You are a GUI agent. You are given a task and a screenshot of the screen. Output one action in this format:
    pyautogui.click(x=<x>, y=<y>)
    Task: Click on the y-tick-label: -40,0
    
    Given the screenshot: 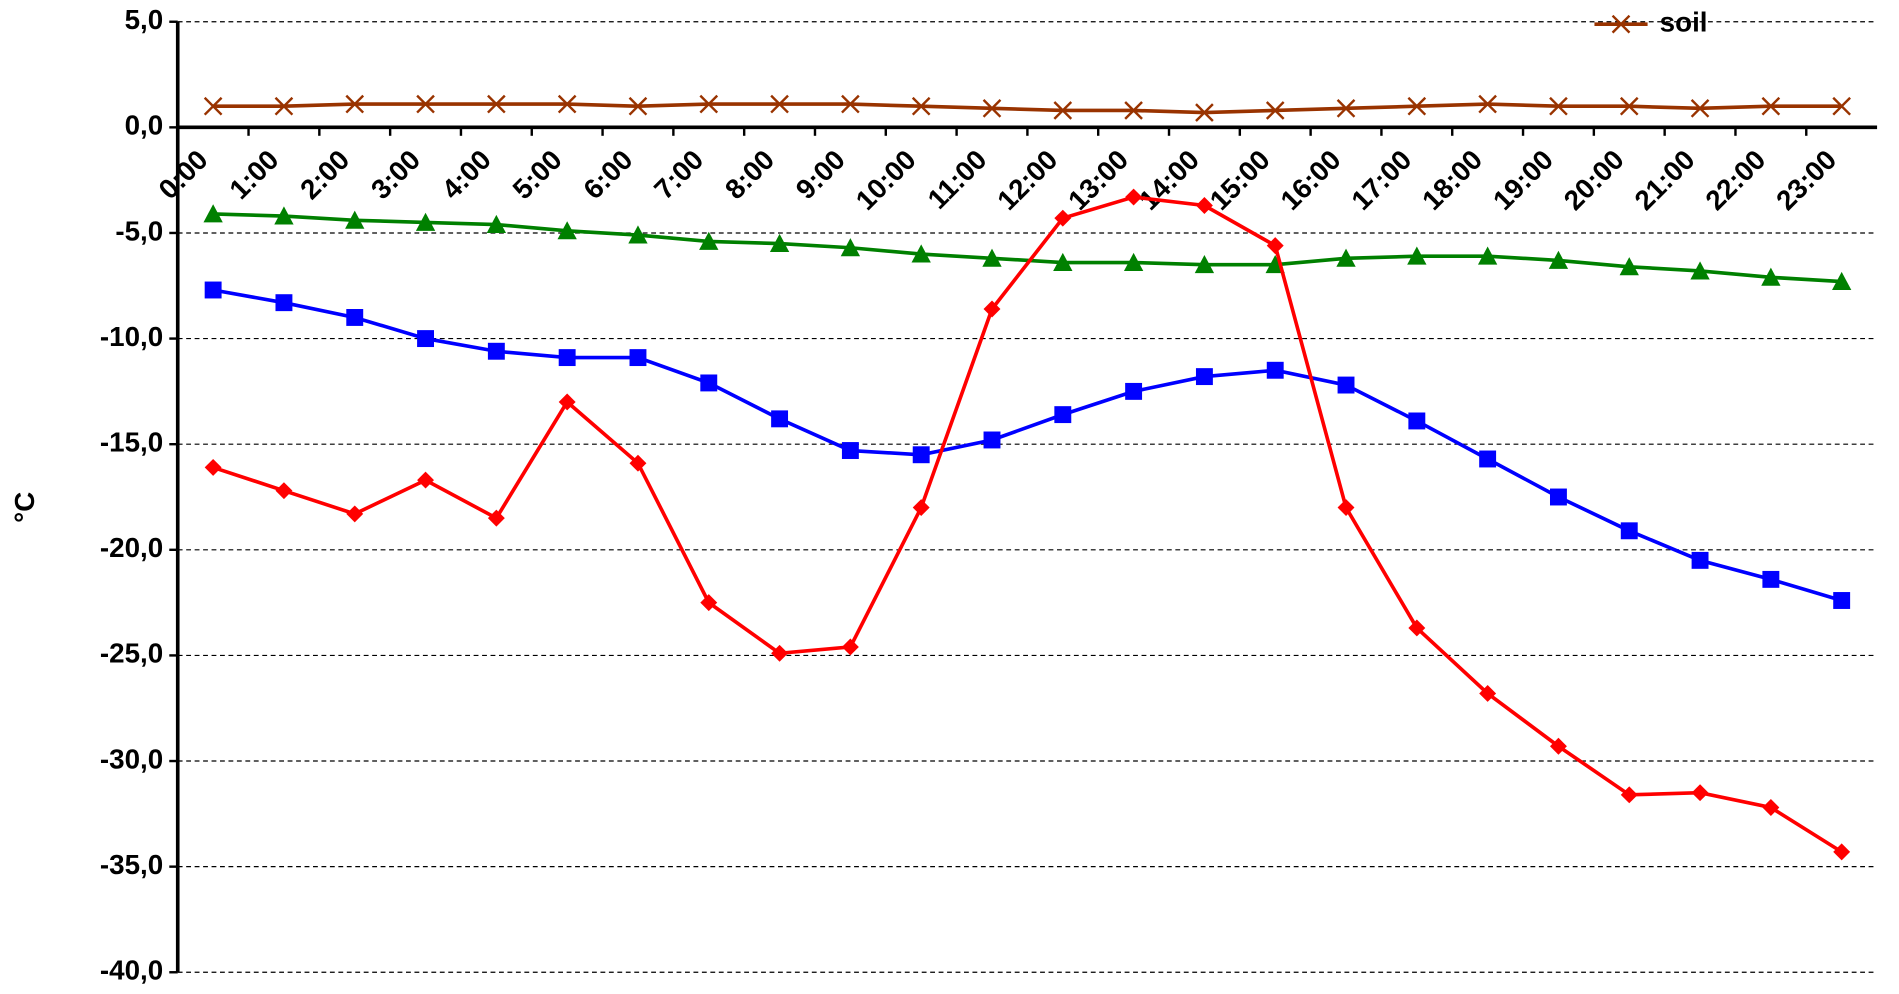 What is the action you would take?
    pyautogui.click(x=131, y=970)
    